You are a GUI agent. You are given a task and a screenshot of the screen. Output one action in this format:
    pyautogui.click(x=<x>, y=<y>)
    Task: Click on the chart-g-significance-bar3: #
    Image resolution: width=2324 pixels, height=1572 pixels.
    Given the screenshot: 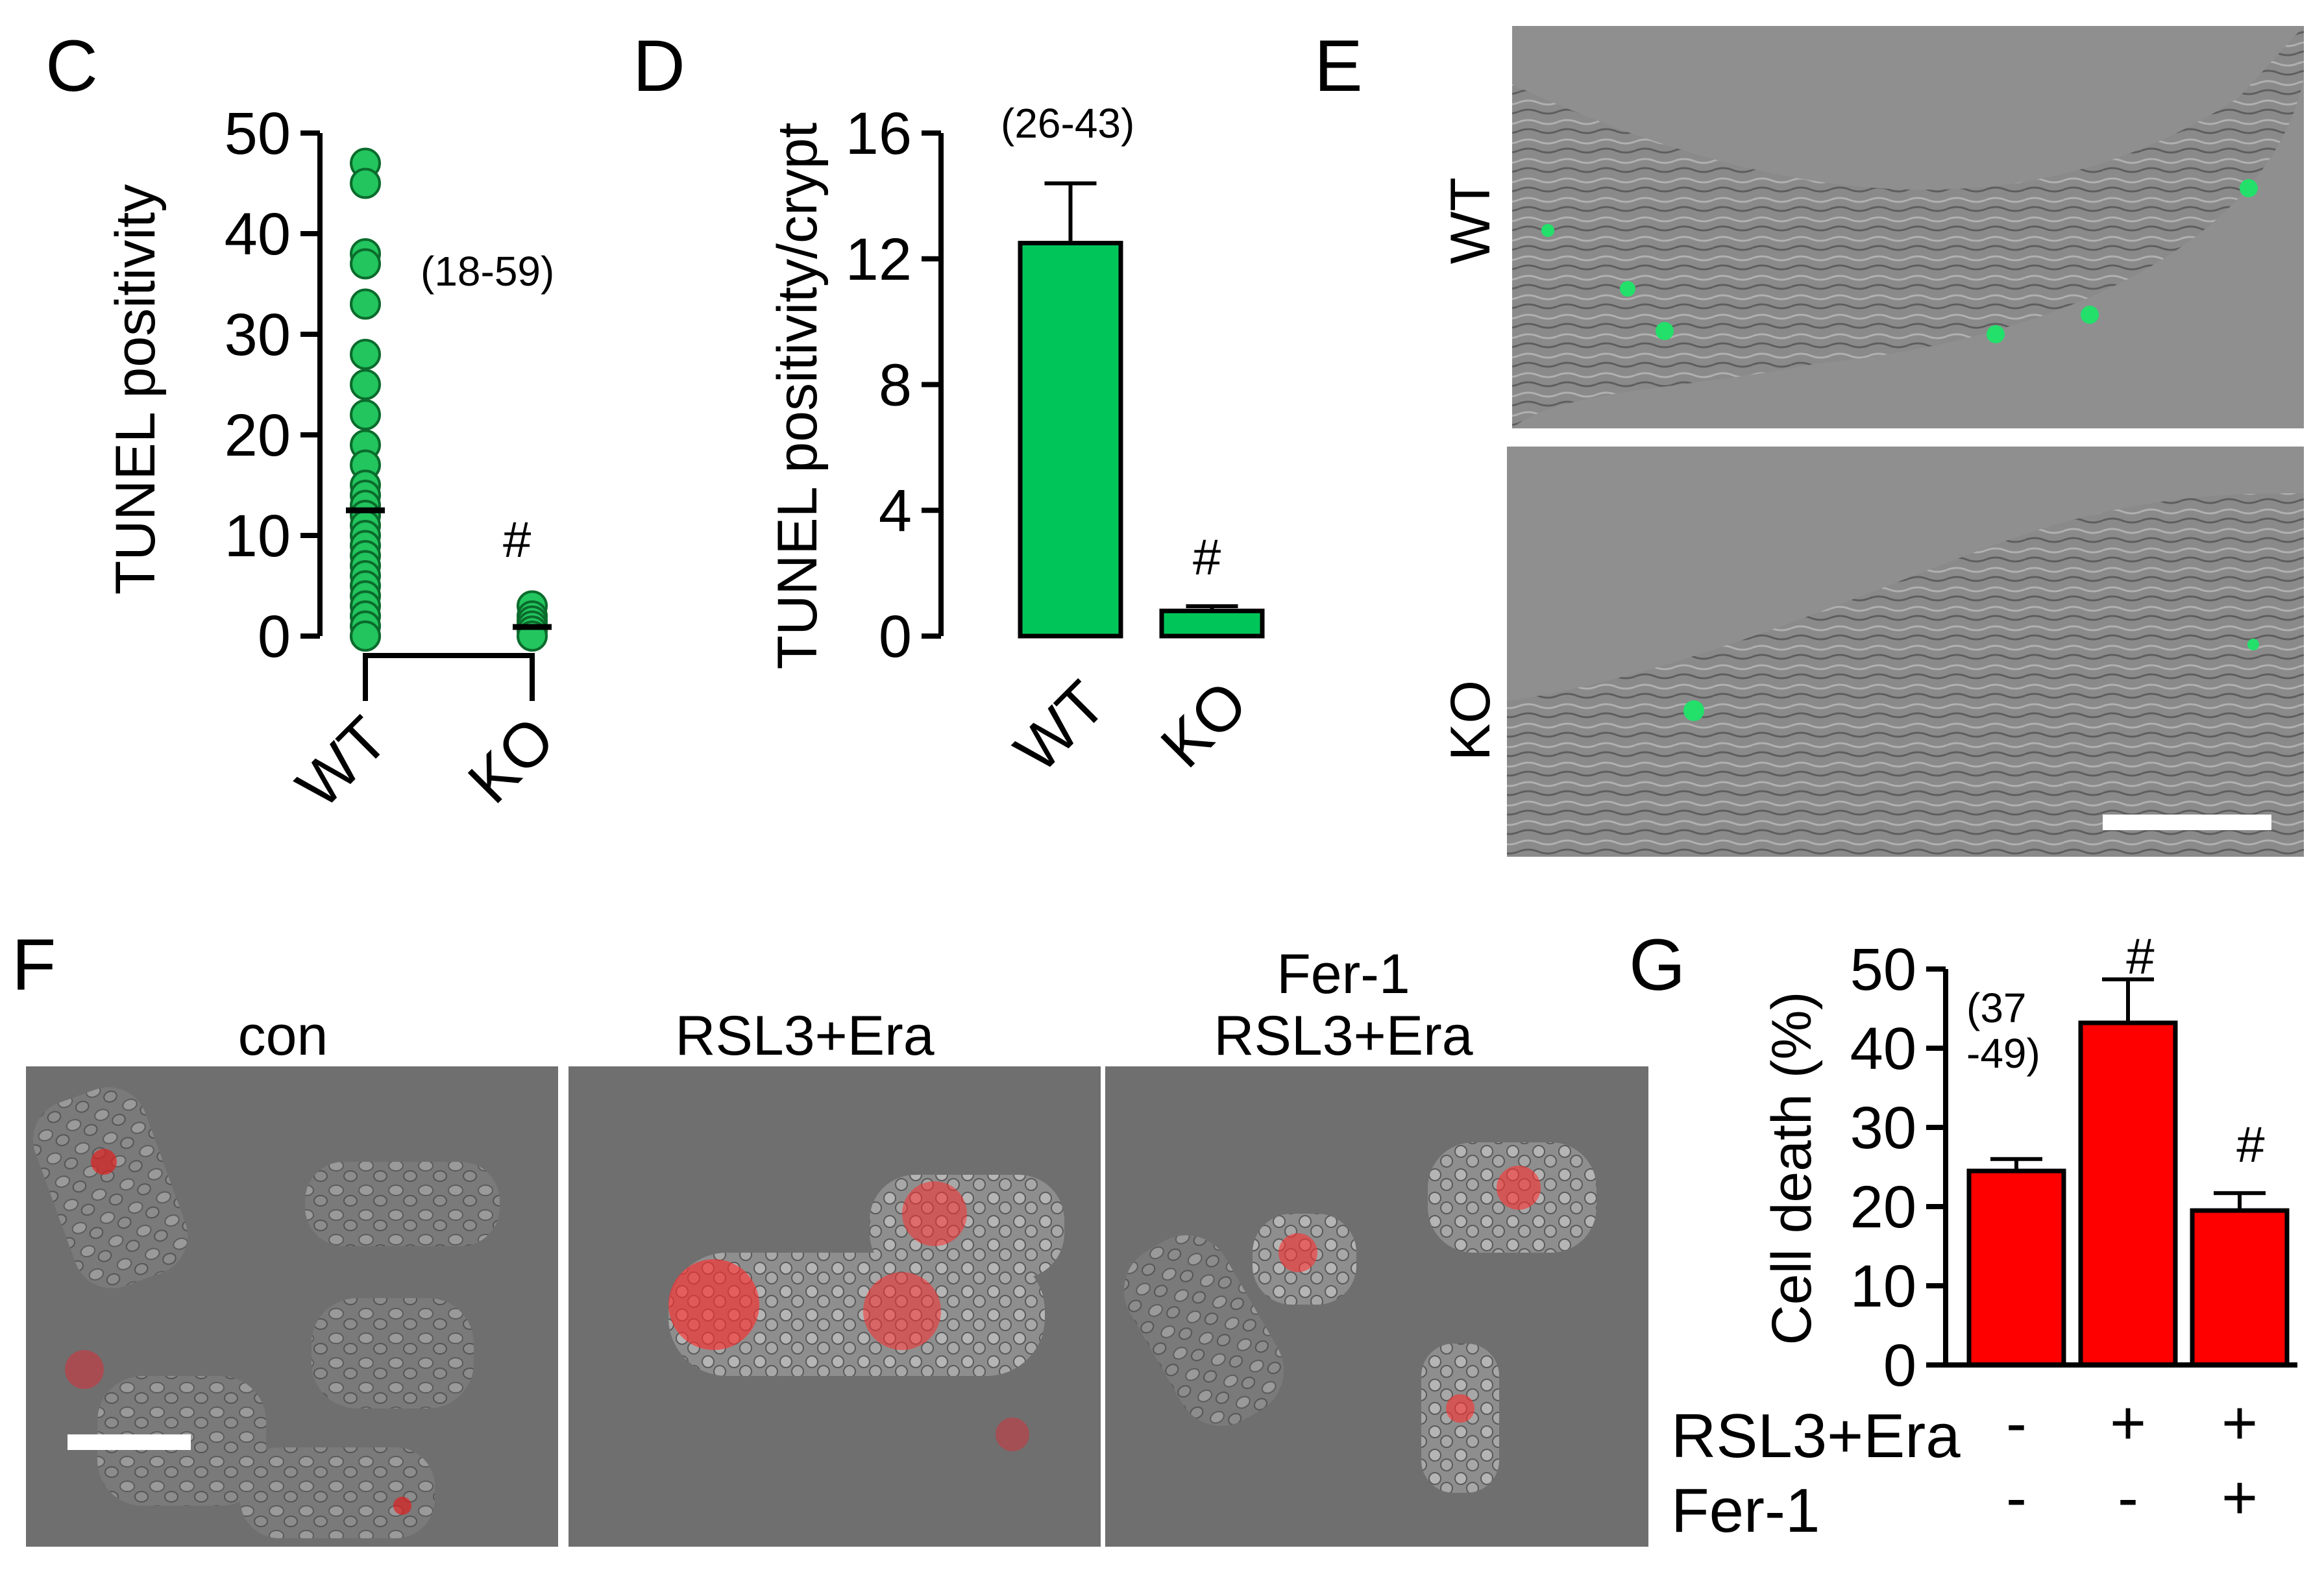 What is the action you would take?
    pyautogui.click(x=2250, y=1144)
    